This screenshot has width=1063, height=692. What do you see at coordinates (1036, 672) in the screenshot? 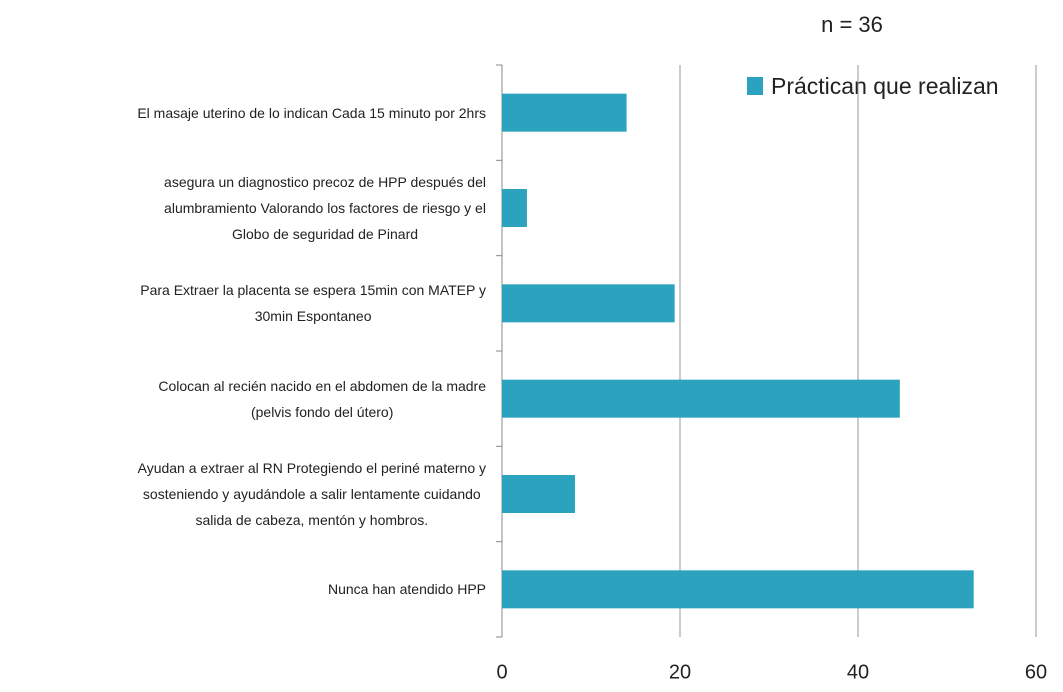
I see `x-tick-label: 60` at bounding box center [1036, 672].